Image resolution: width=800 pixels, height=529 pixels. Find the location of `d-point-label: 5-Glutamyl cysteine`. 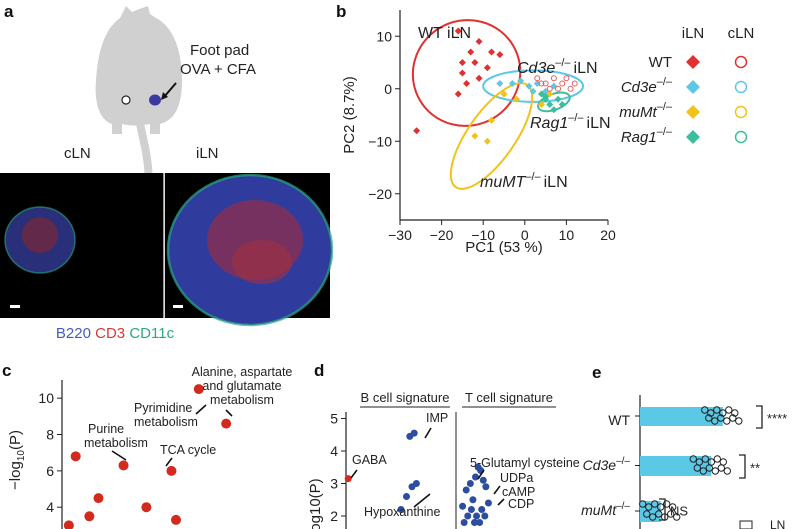

d-point-label: 5-Glutamyl cysteine is located at coordinates (525, 463).